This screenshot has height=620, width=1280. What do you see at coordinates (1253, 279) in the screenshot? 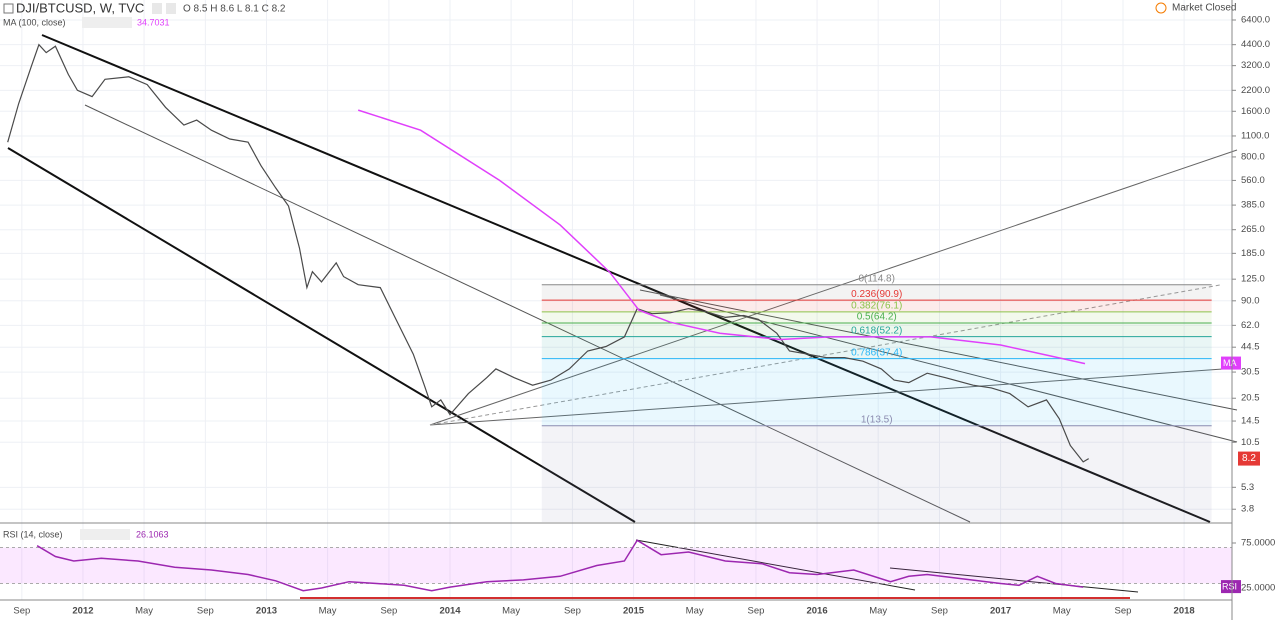
I see `y-tick-label: 125.0` at bounding box center [1253, 279].